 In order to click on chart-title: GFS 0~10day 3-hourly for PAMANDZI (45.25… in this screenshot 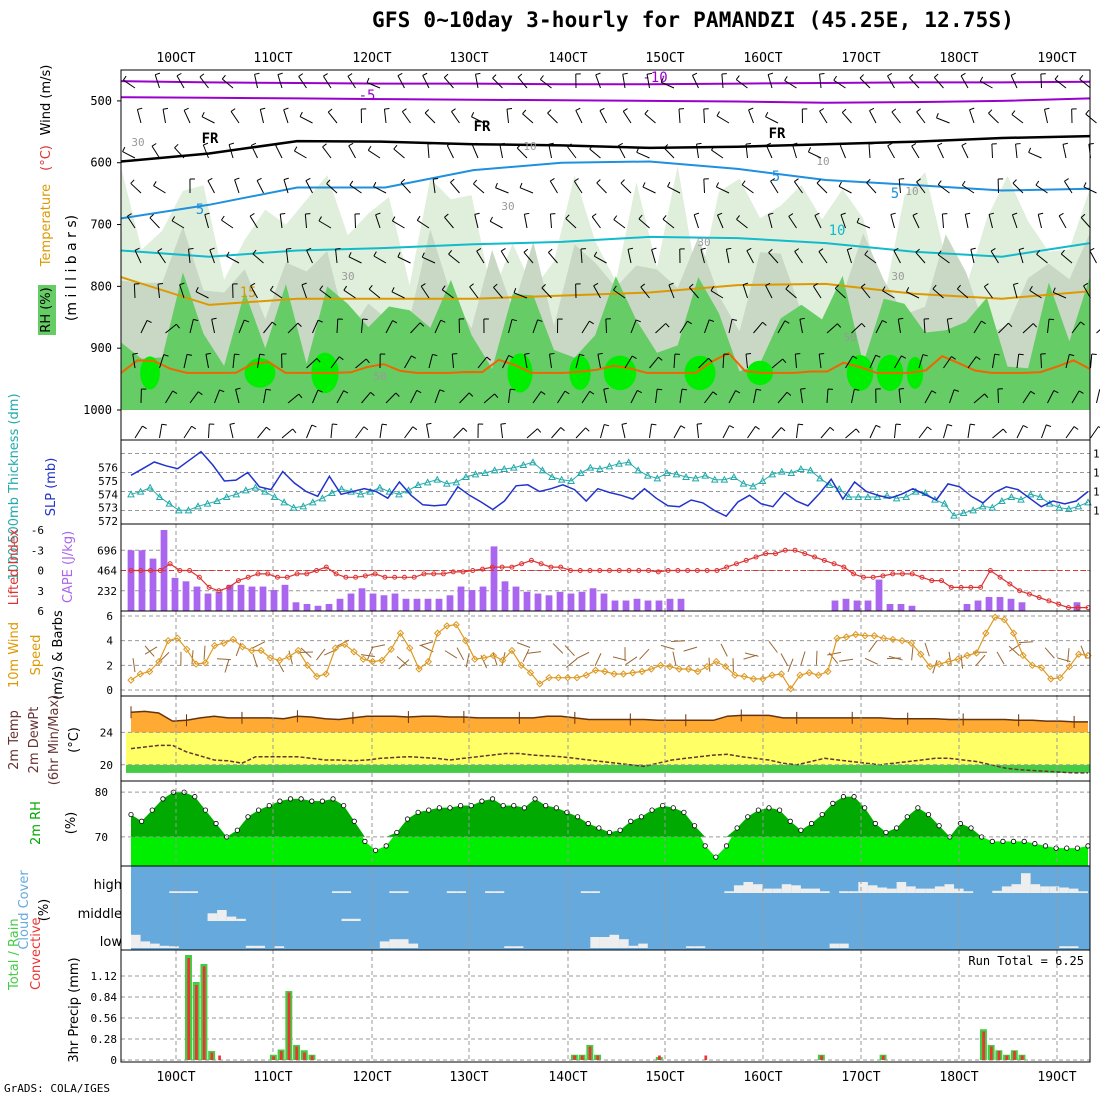, I will do `click(693, 20)`.